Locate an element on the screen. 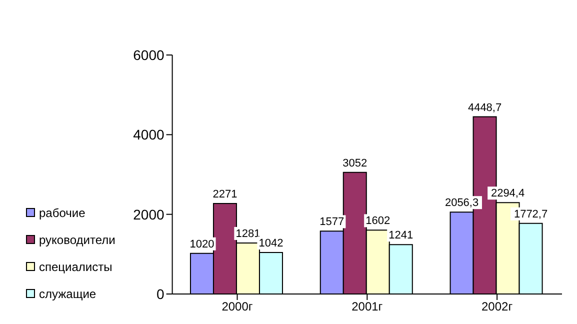 Image resolution: width=577 pixels, height=324 pixels. data-label: 1042 is located at coordinates (271, 243).